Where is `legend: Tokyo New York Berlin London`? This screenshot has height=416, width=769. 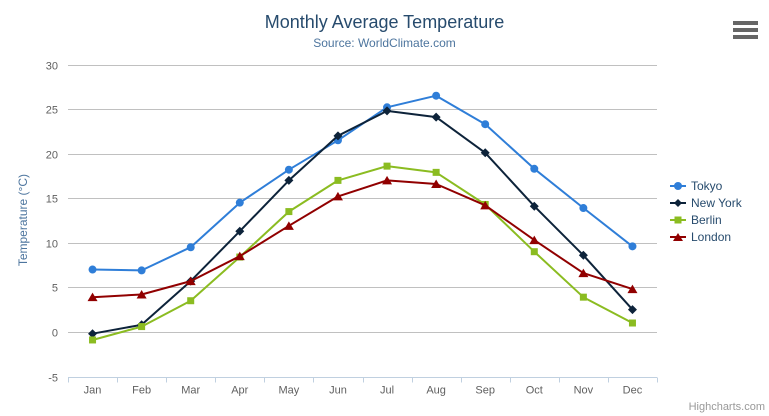 legend: Tokyo New York Berlin London is located at coordinates (706, 211).